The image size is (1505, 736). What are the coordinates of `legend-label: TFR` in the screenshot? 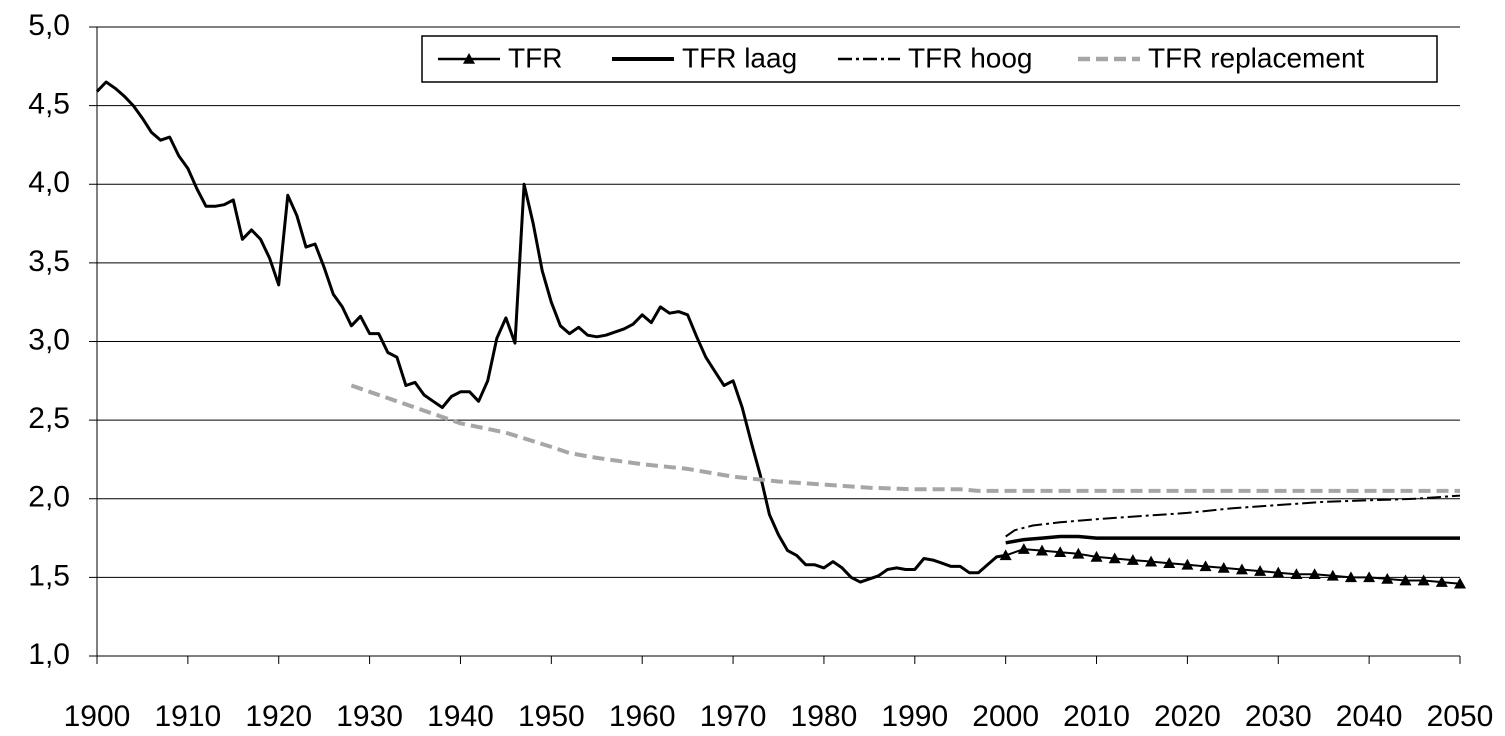 It's located at (535, 57).